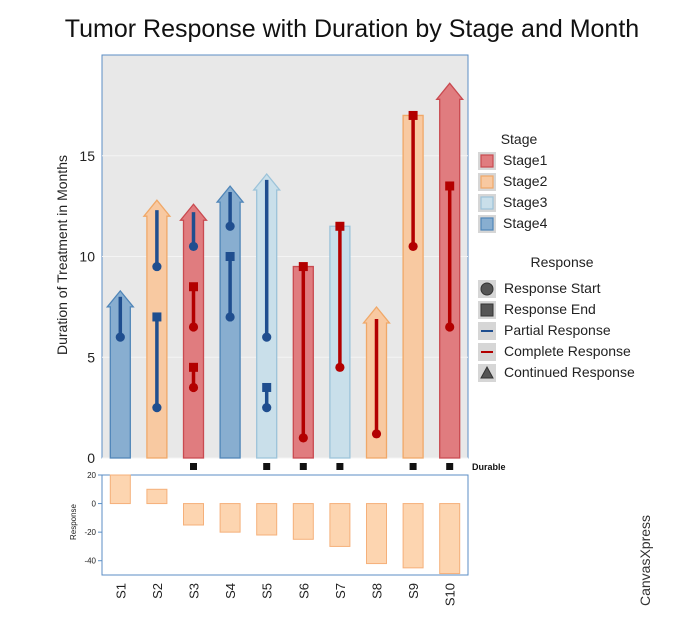 The height and width of the screenshot is (632, 690). Describe the element at coordinates (73, 521) in the screenshot. I see `response-panel-ylabel: Response` at that location.